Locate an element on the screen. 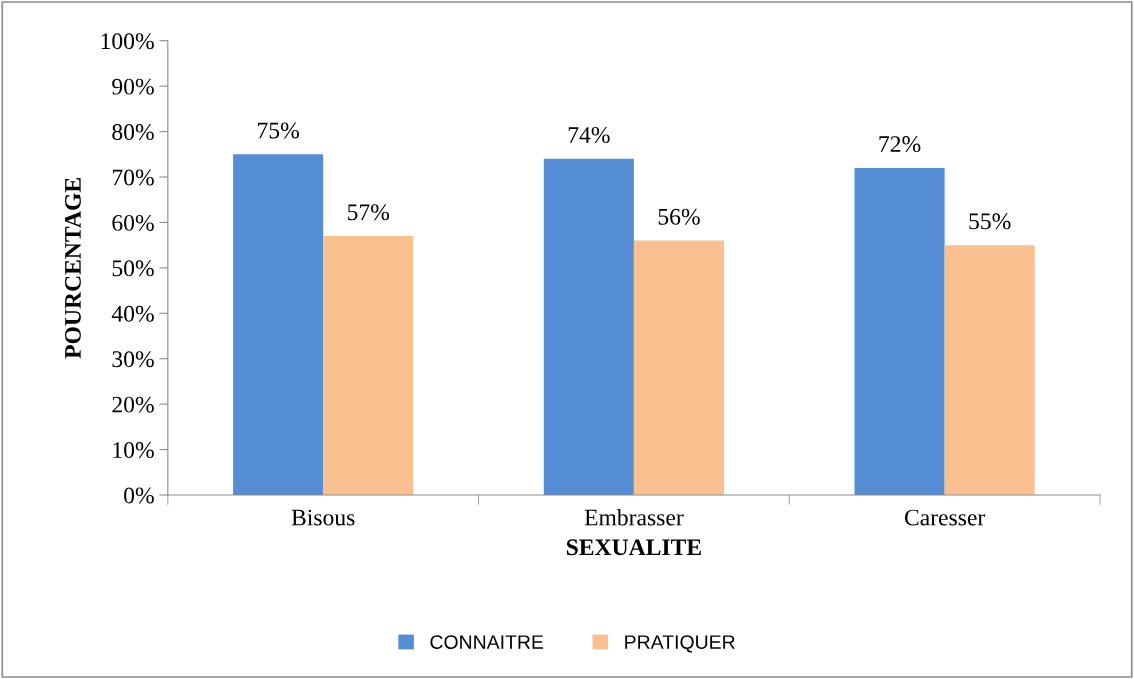 The height and width of the screenshot is (679, 1134). x-tick-label: Embrasser is located at coordinates (634, 517).